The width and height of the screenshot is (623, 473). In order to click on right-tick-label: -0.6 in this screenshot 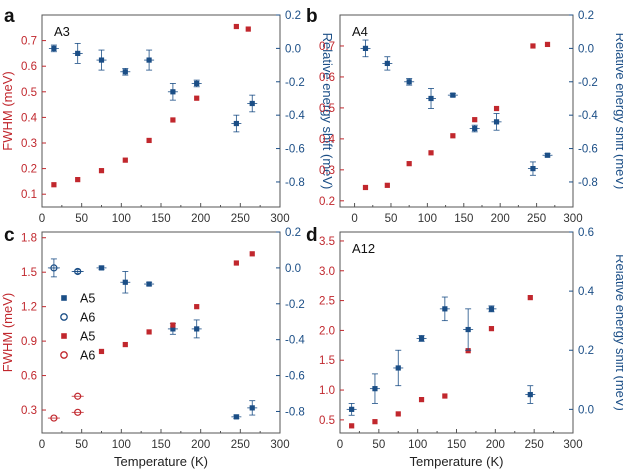, I will do `click(295, 150)`.